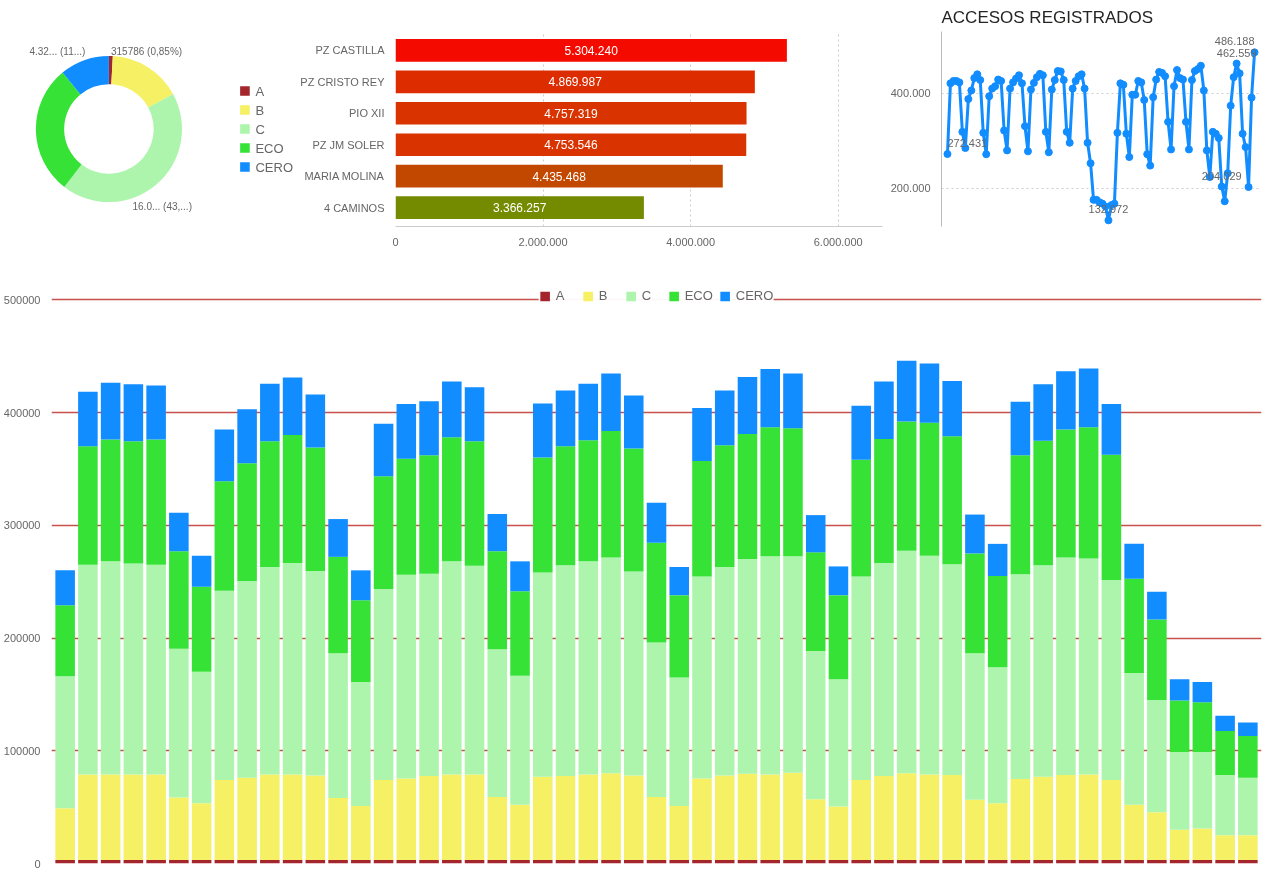  I want to click on data-label: 16.0... (43,...), so click(162, 207).